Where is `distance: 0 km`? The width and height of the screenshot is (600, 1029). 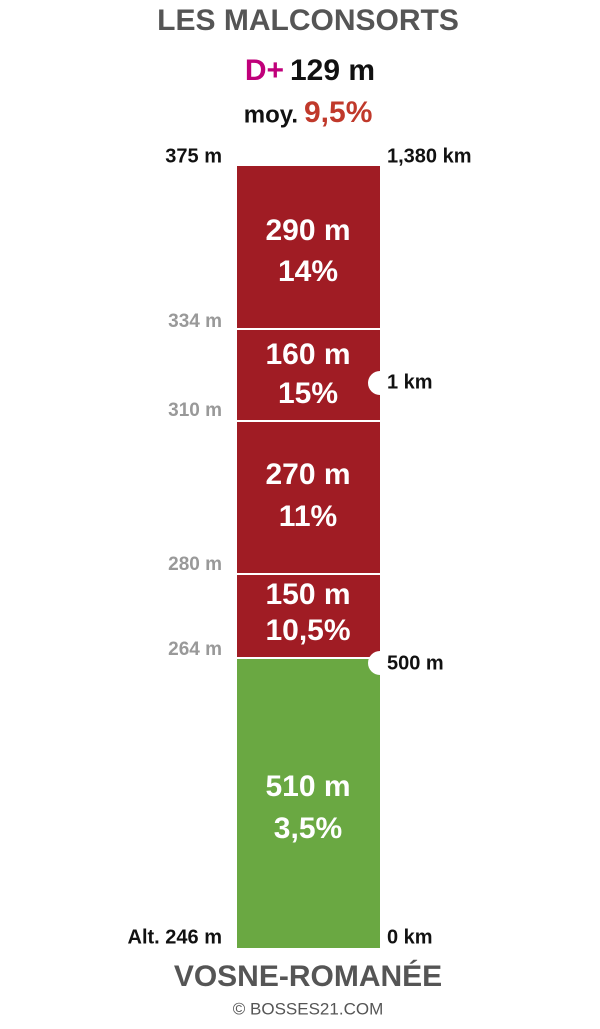 distance: 0 km is located at coordinates (410, 937).